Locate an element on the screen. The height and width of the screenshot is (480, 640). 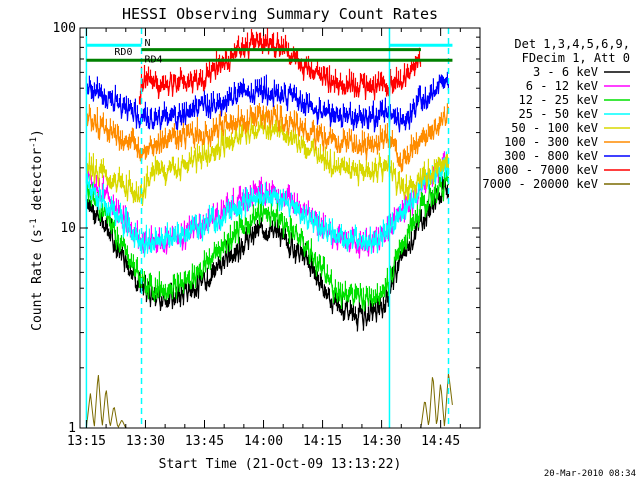
x-tick-label: 13:45 is located at coordinates (204, 441).